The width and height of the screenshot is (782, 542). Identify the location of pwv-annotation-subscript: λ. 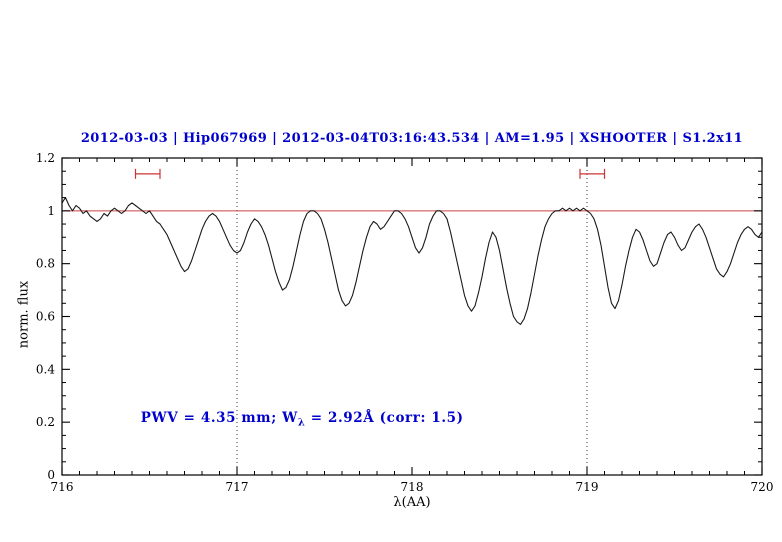
(301, 423).